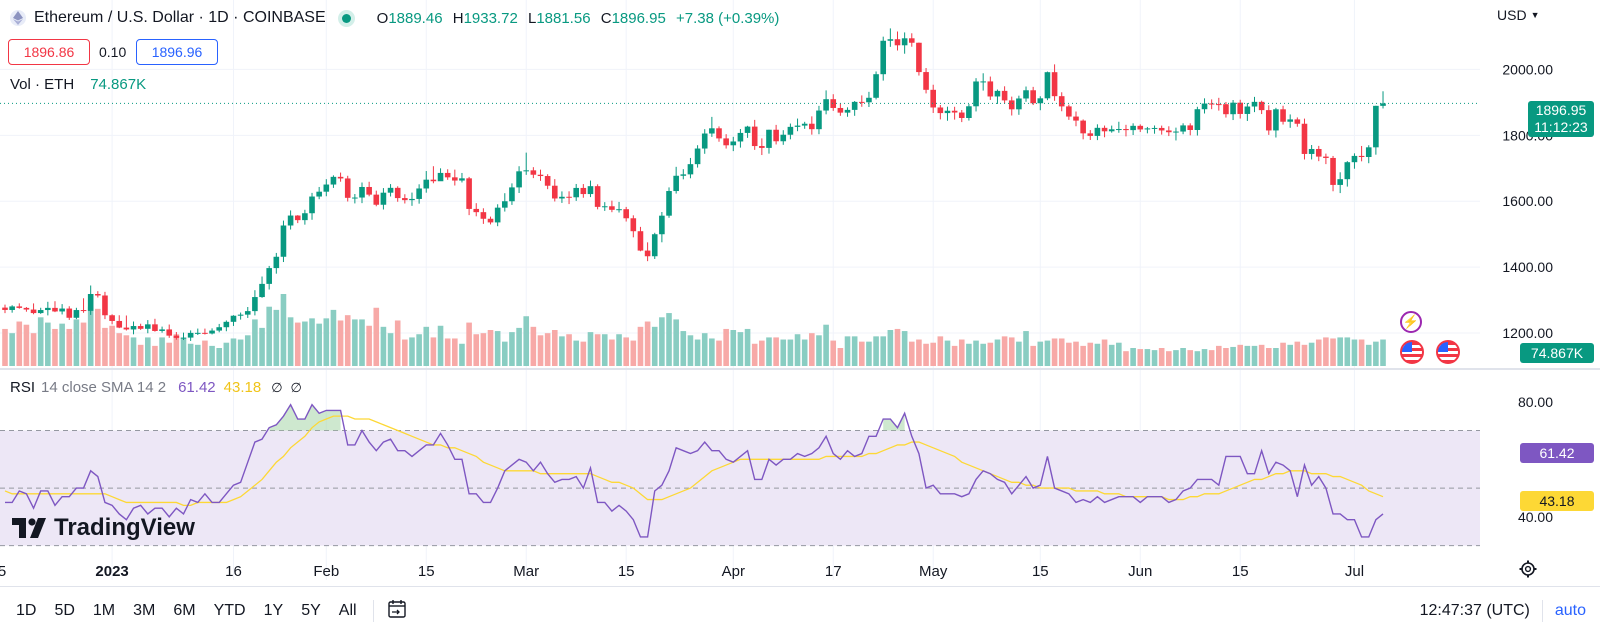 Image resolution: width=1600 pixels, height=642 pixels. What do you see at coordinates (18, 18) in the screenshot?
I see `ethereum-icon` at bounding box center [18, 18].